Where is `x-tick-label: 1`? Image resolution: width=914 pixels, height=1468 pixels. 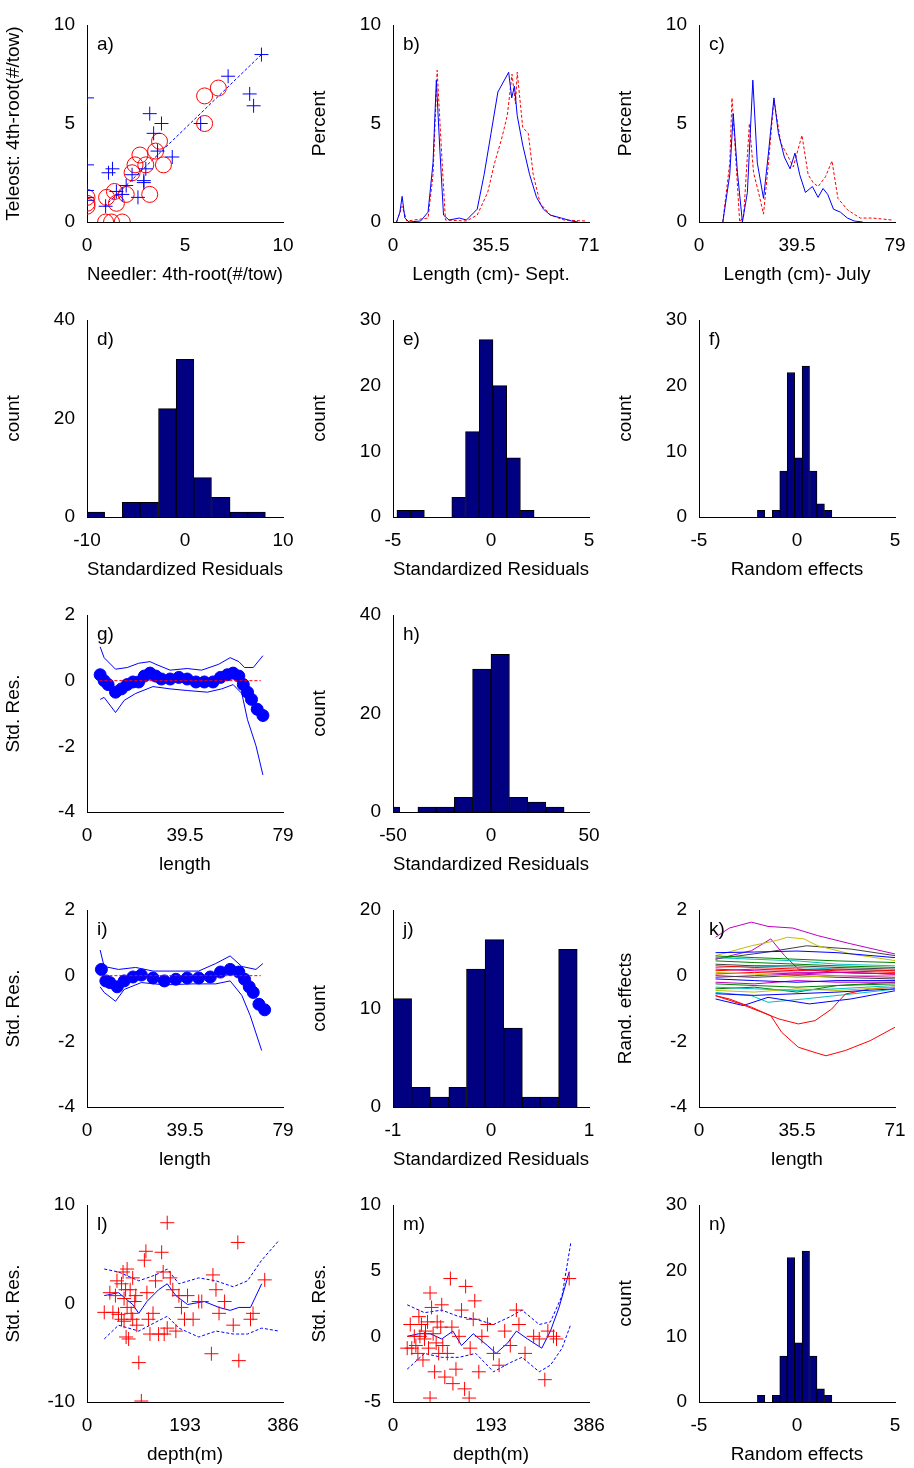
x-tick-label: 1 is located at coordinates (589, 1129).